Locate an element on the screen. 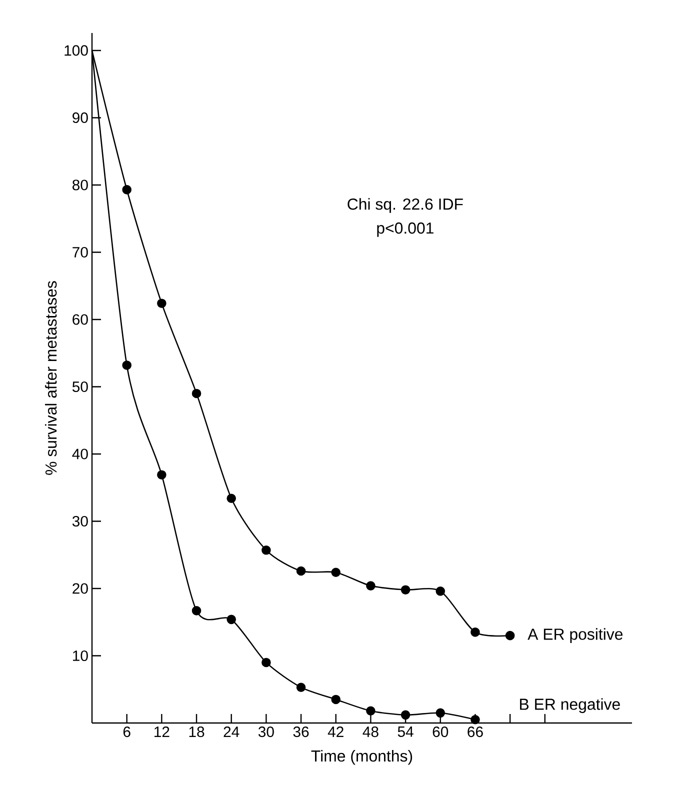 This screenshot has height=785, width=679. x-tick-label: 42 is located at coordinates (336, 731).